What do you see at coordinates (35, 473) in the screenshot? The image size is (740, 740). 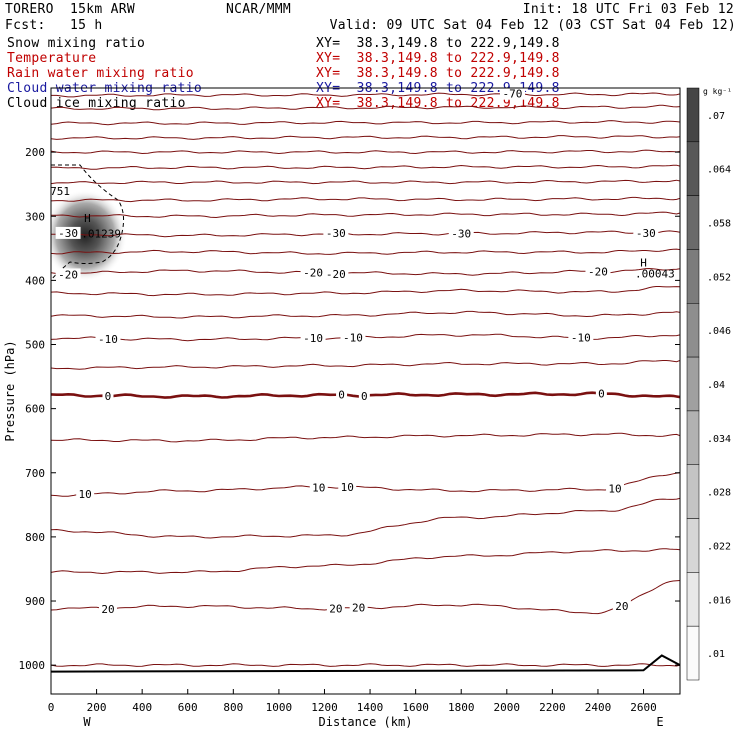 I see `y-tick-label: 700` at bounding box center [35, 473].